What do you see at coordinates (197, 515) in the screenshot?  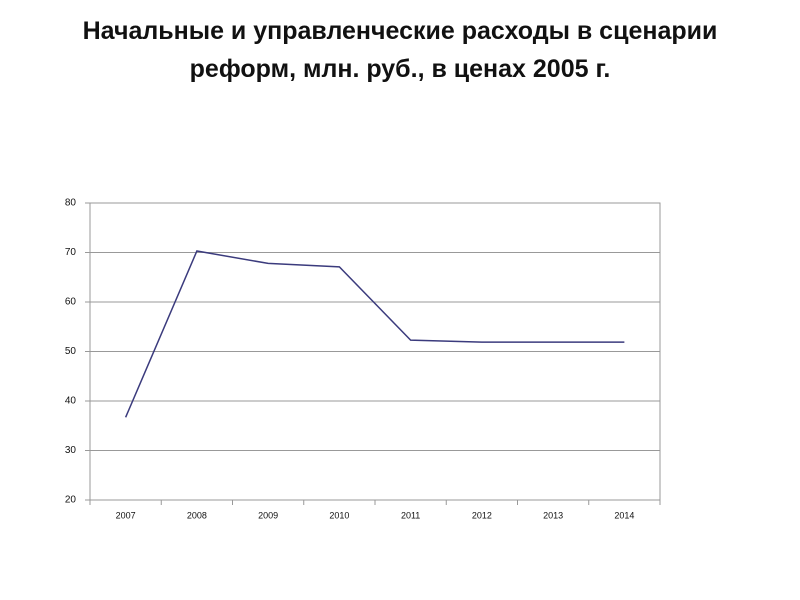 I see `x-tick-label: 2008` at bounding box center [197, 515].